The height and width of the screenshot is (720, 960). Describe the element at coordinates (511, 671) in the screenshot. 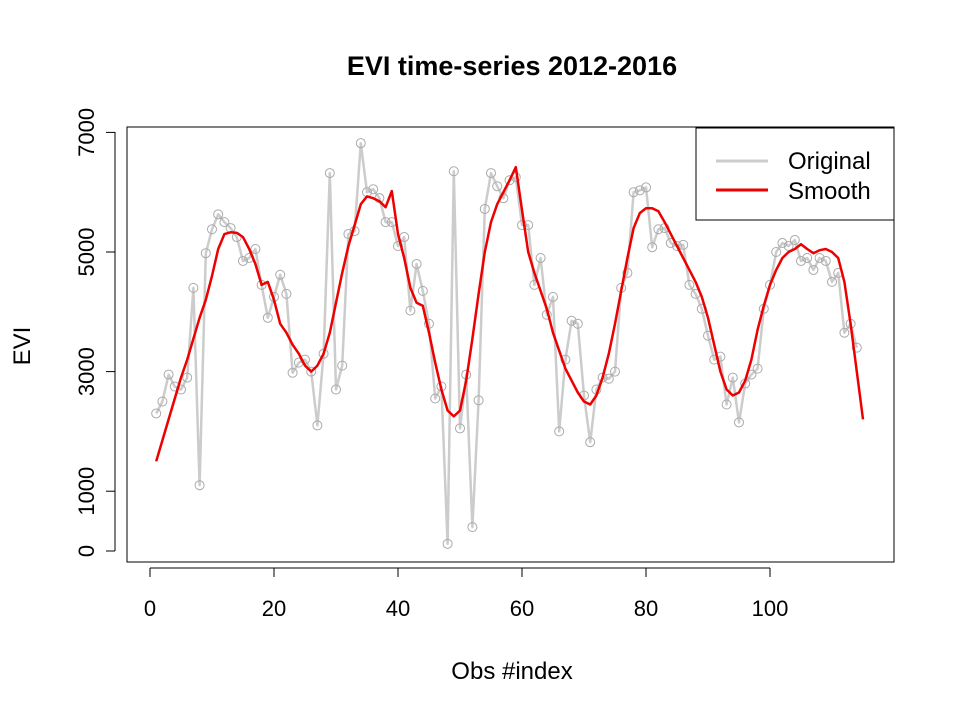

I see `x-axis-label: Obs #index` at that location.